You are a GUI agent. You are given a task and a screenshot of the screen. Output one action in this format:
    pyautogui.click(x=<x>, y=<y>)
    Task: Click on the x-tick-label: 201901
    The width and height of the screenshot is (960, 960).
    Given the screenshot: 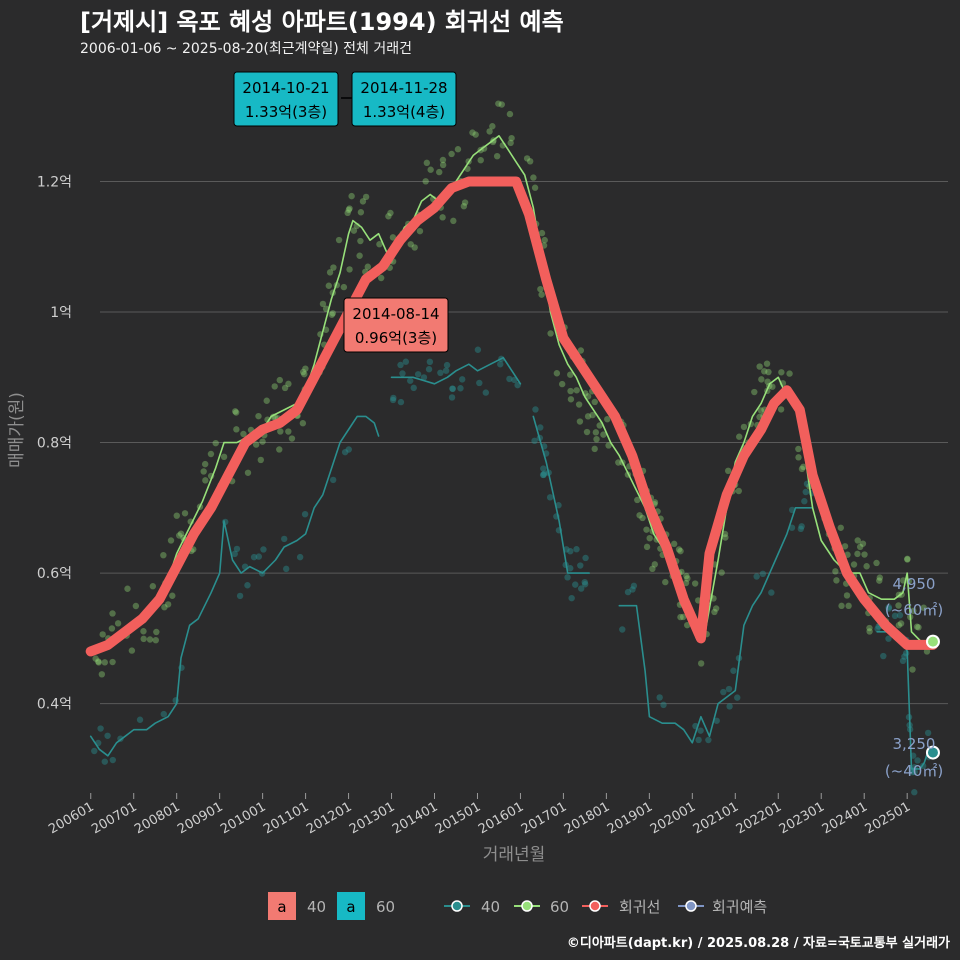 What is the action you would take?
    pyautogui.click(x=630, y=818)
    